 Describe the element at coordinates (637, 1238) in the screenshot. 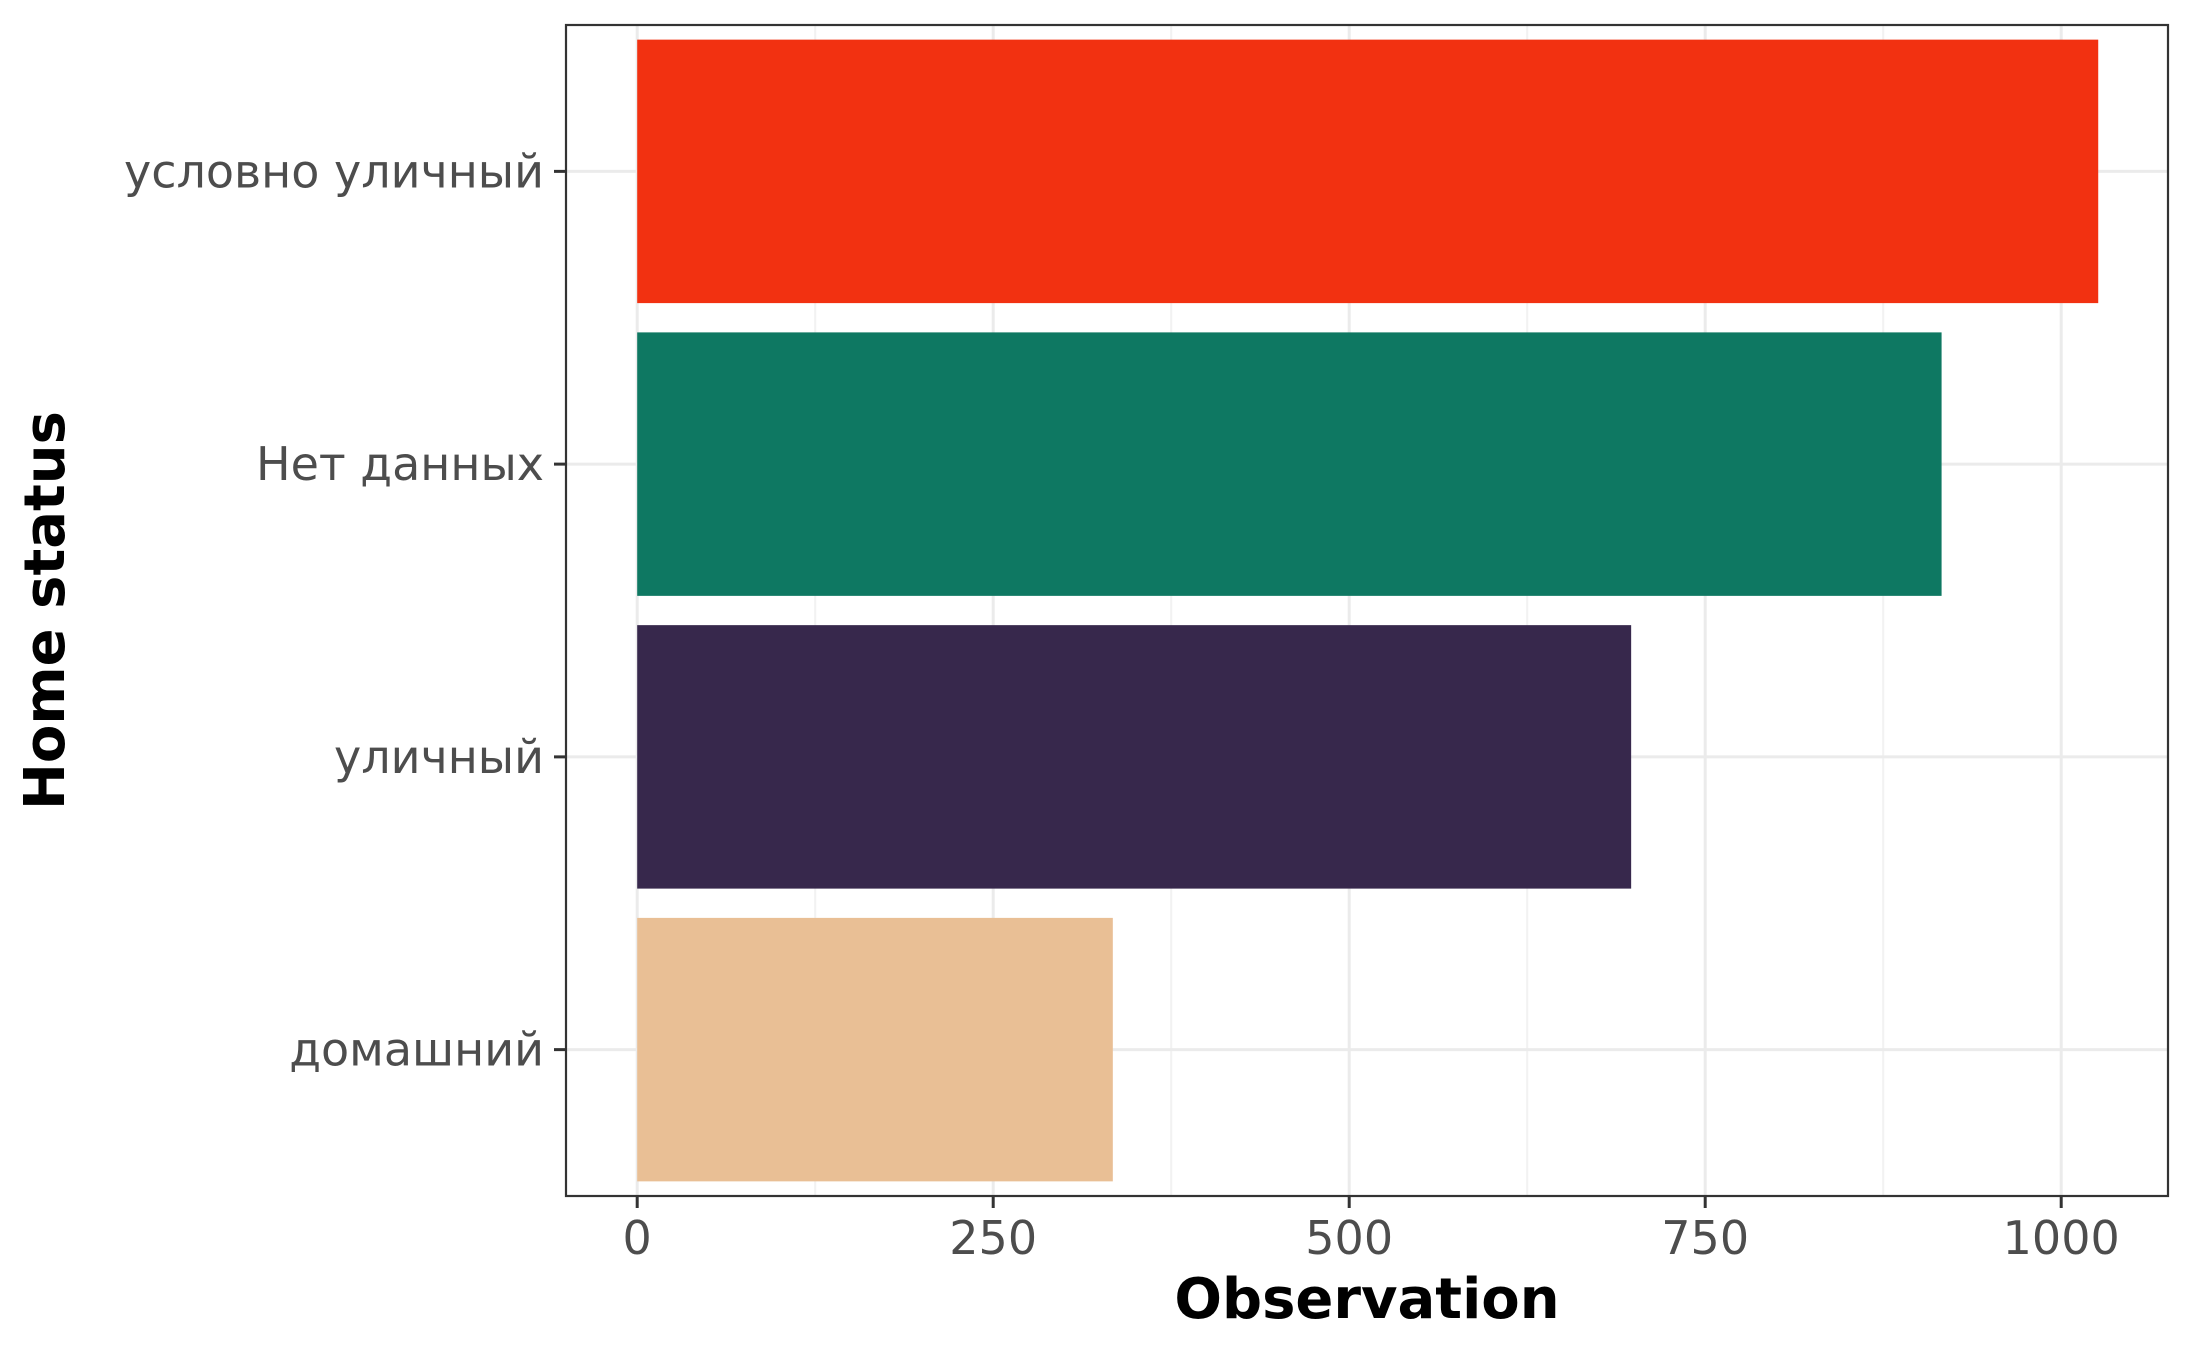

I see `x-tick-label: 0` at that location.